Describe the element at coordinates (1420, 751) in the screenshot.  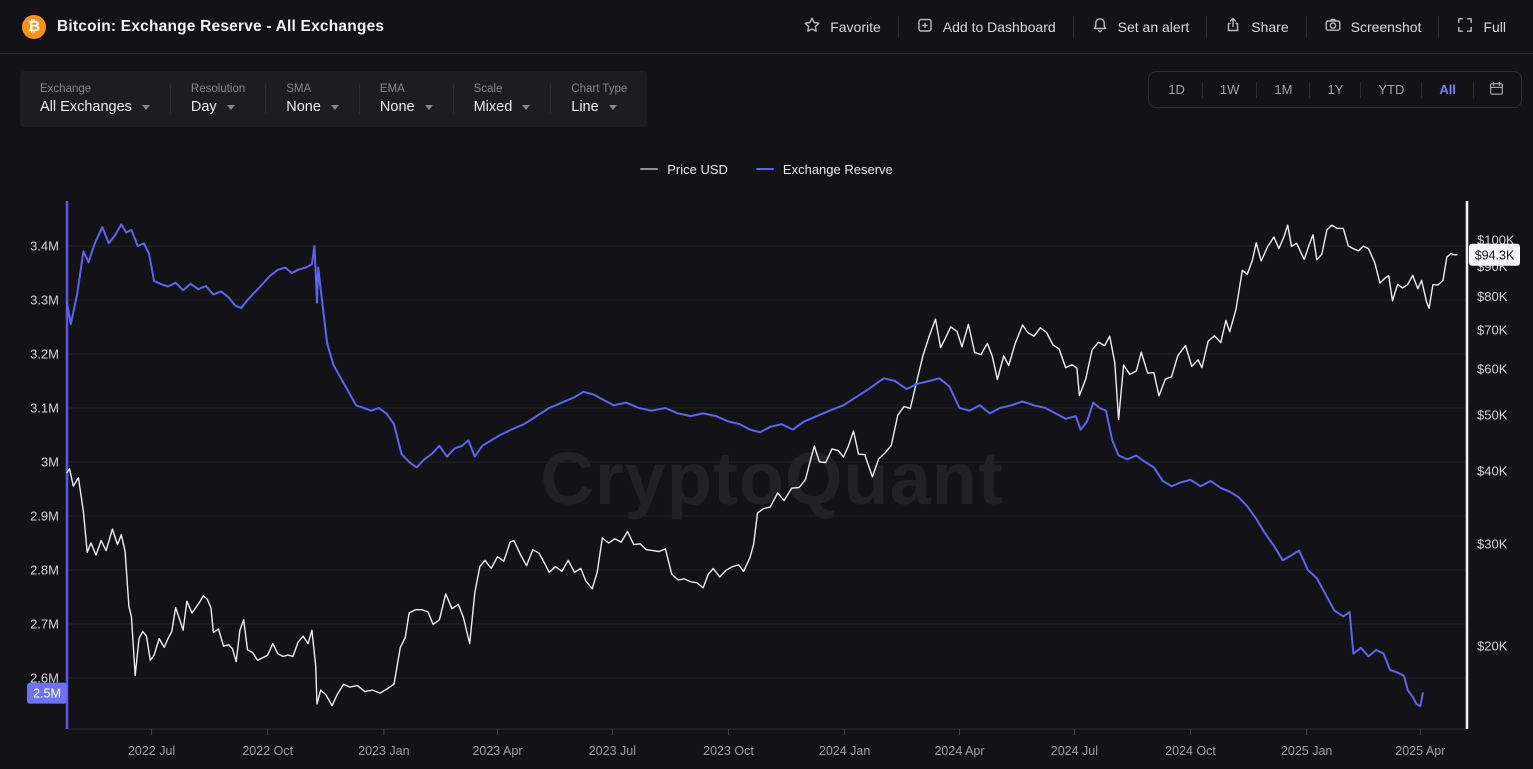
I see `x-tick-label: 2025 Apr` at that location.